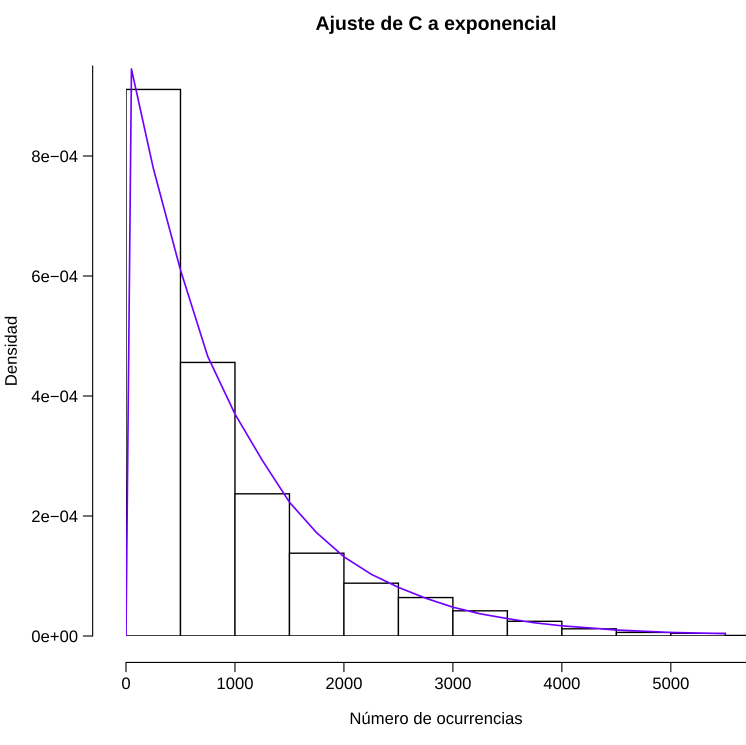 Image resolution: width=746 pixels, height=745 pixels. I want to click on y-tick-label: 4e−04, so click(55, 396).